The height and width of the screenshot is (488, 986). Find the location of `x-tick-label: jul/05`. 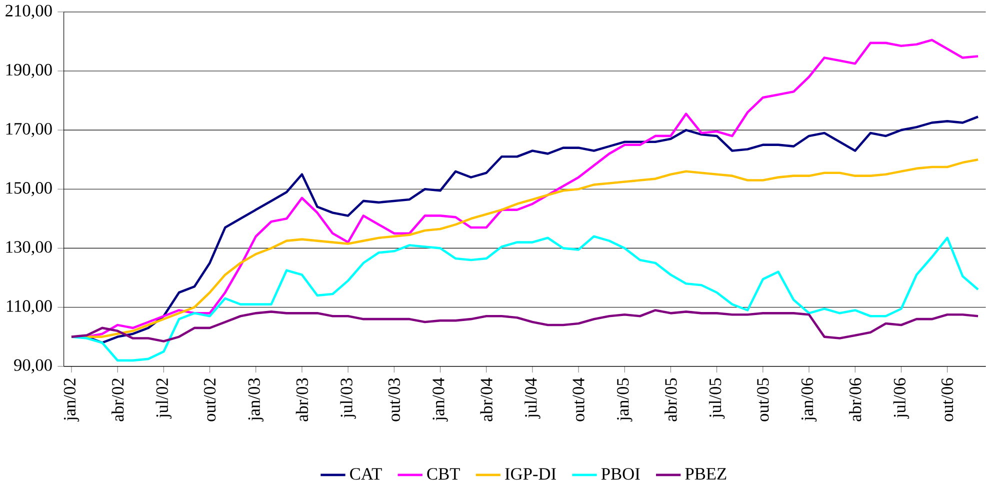

x-tick-label: jul/05 is located at coordinates (716, 398).